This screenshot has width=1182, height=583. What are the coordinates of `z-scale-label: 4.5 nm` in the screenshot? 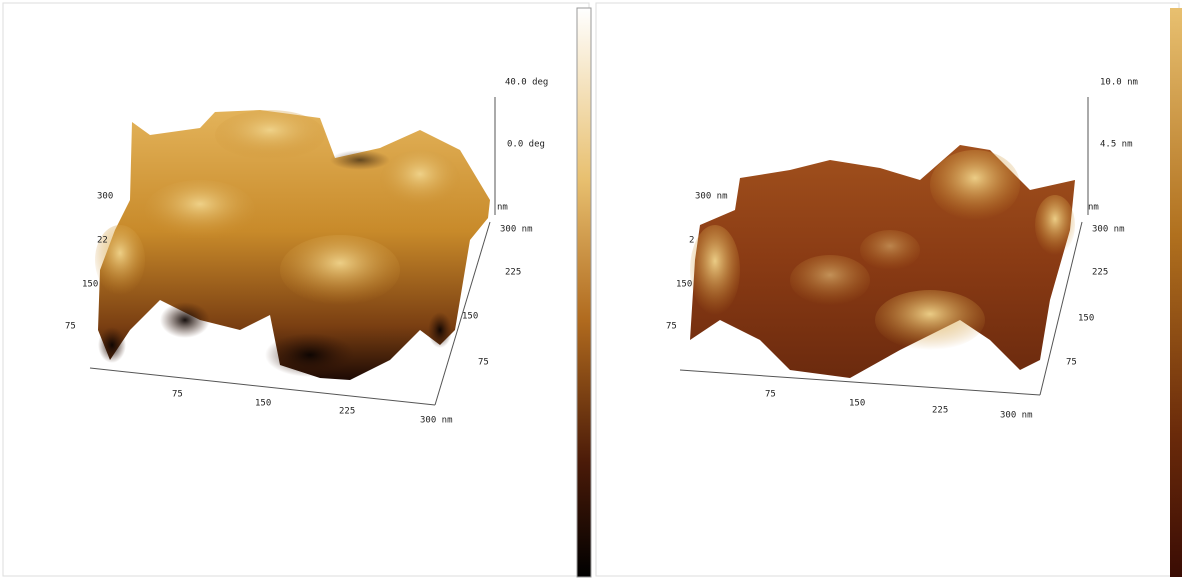 It's located at (1116, 145).